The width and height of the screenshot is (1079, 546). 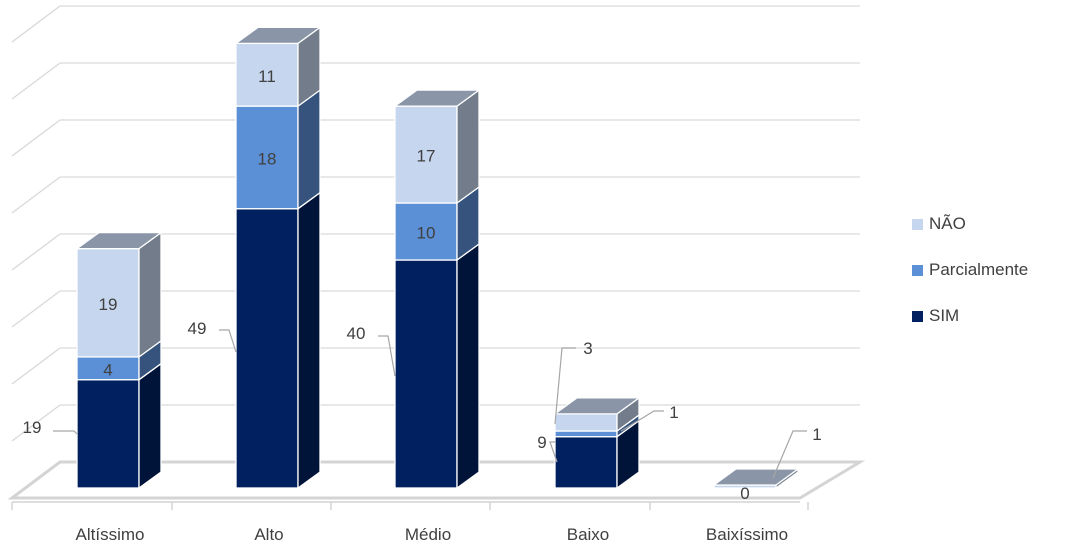 What do you see at coordinates (947, 223) in the screenshot?
I see `legend-label-nao: NÃO` at bounding box center [947, 223].